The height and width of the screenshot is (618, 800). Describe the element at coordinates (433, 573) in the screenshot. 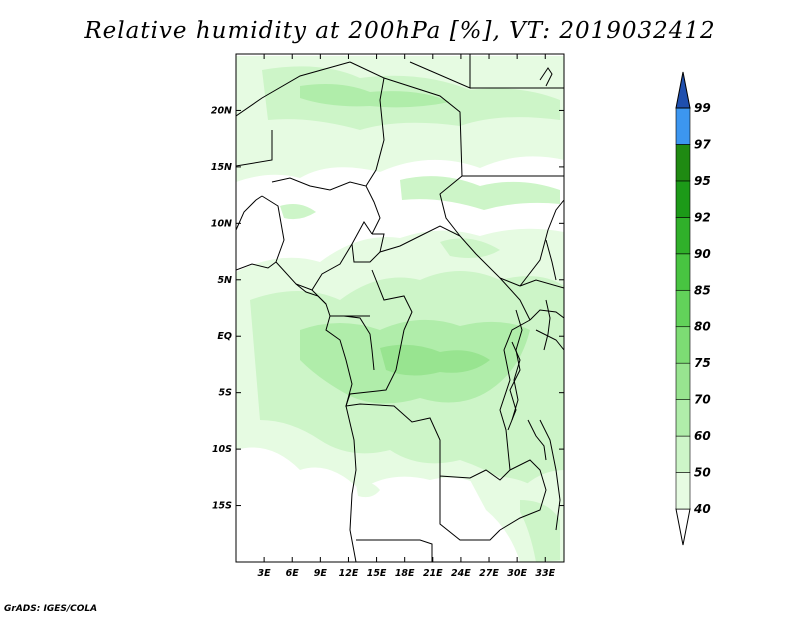

I see `lon-label: 21E` at that location.